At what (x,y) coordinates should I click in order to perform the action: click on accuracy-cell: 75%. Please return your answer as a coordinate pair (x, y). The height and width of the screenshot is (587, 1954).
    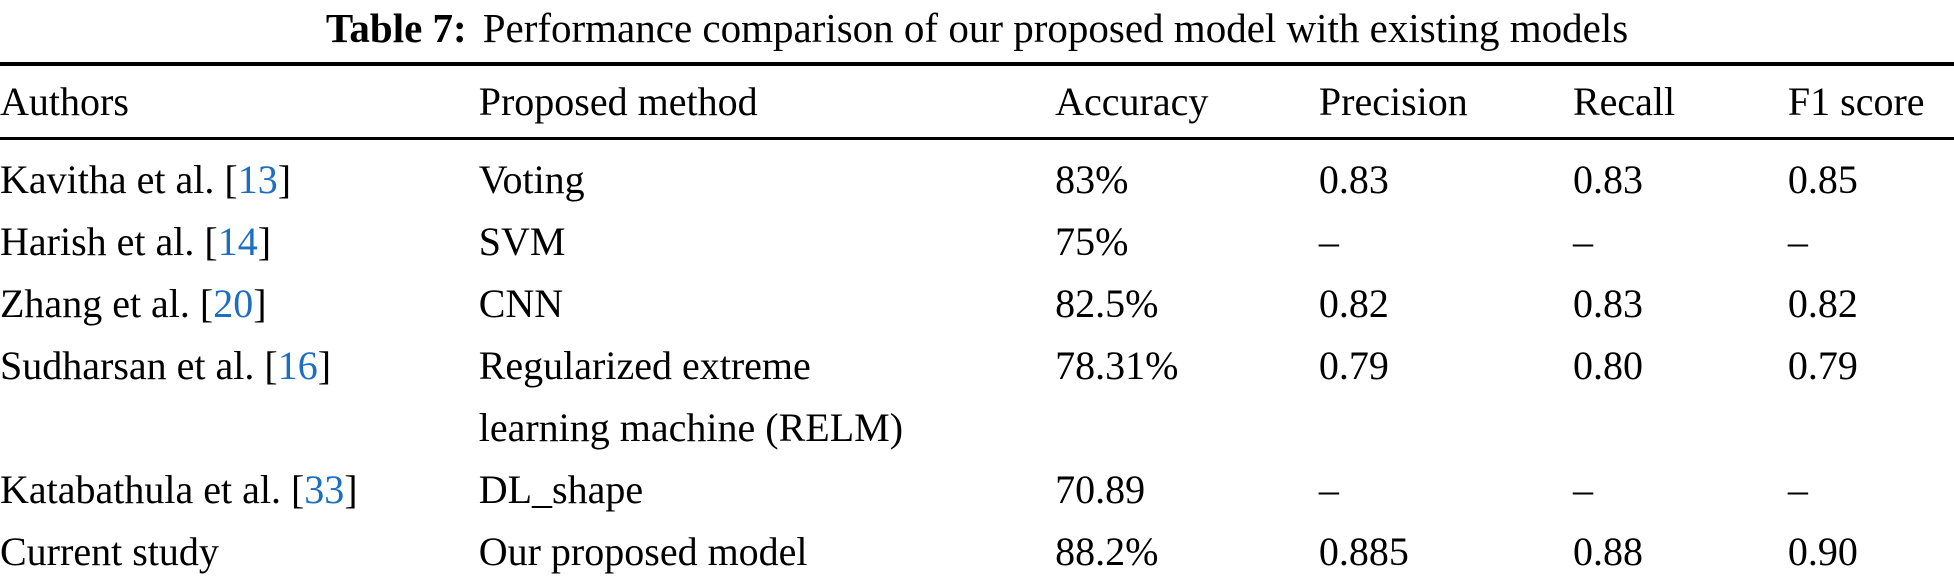
    Looking at the image, I should click on (1092, 241).